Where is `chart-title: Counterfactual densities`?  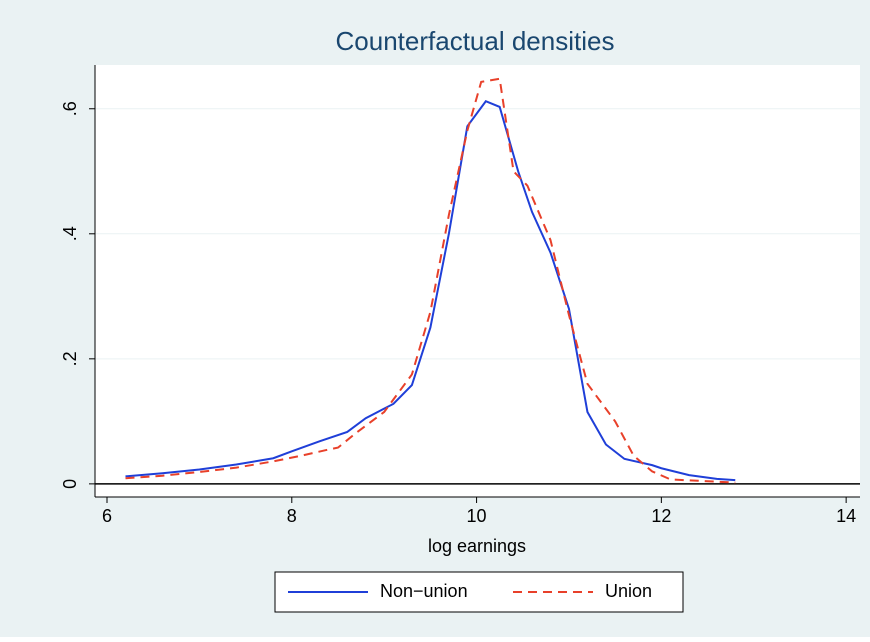
chart-title: Counterfactual densities is located at coordinates (475, 41).